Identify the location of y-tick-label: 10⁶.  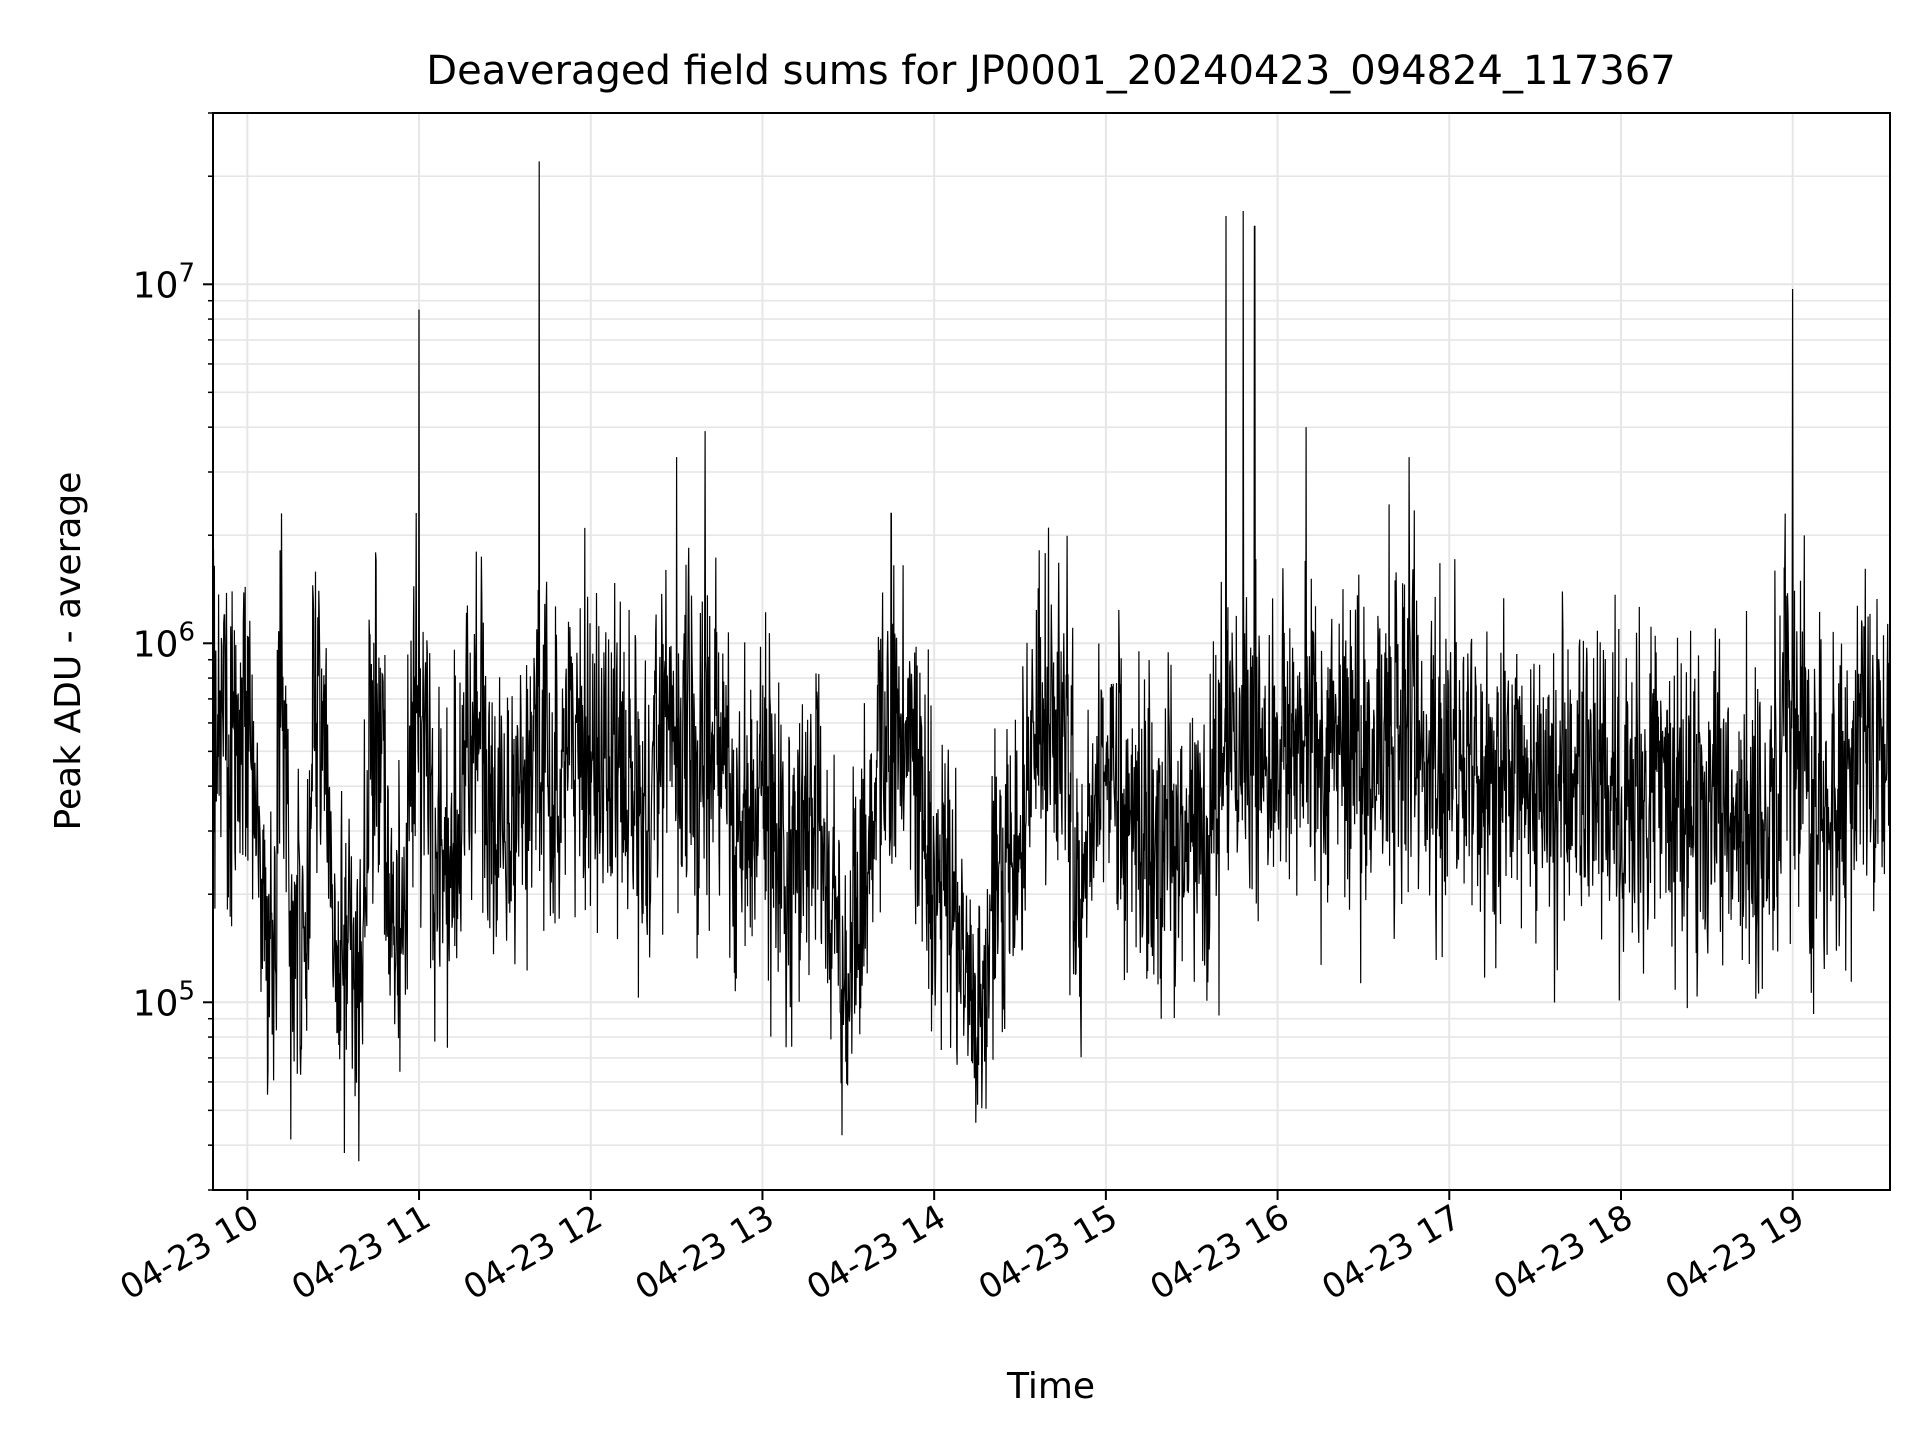
(164, 641).